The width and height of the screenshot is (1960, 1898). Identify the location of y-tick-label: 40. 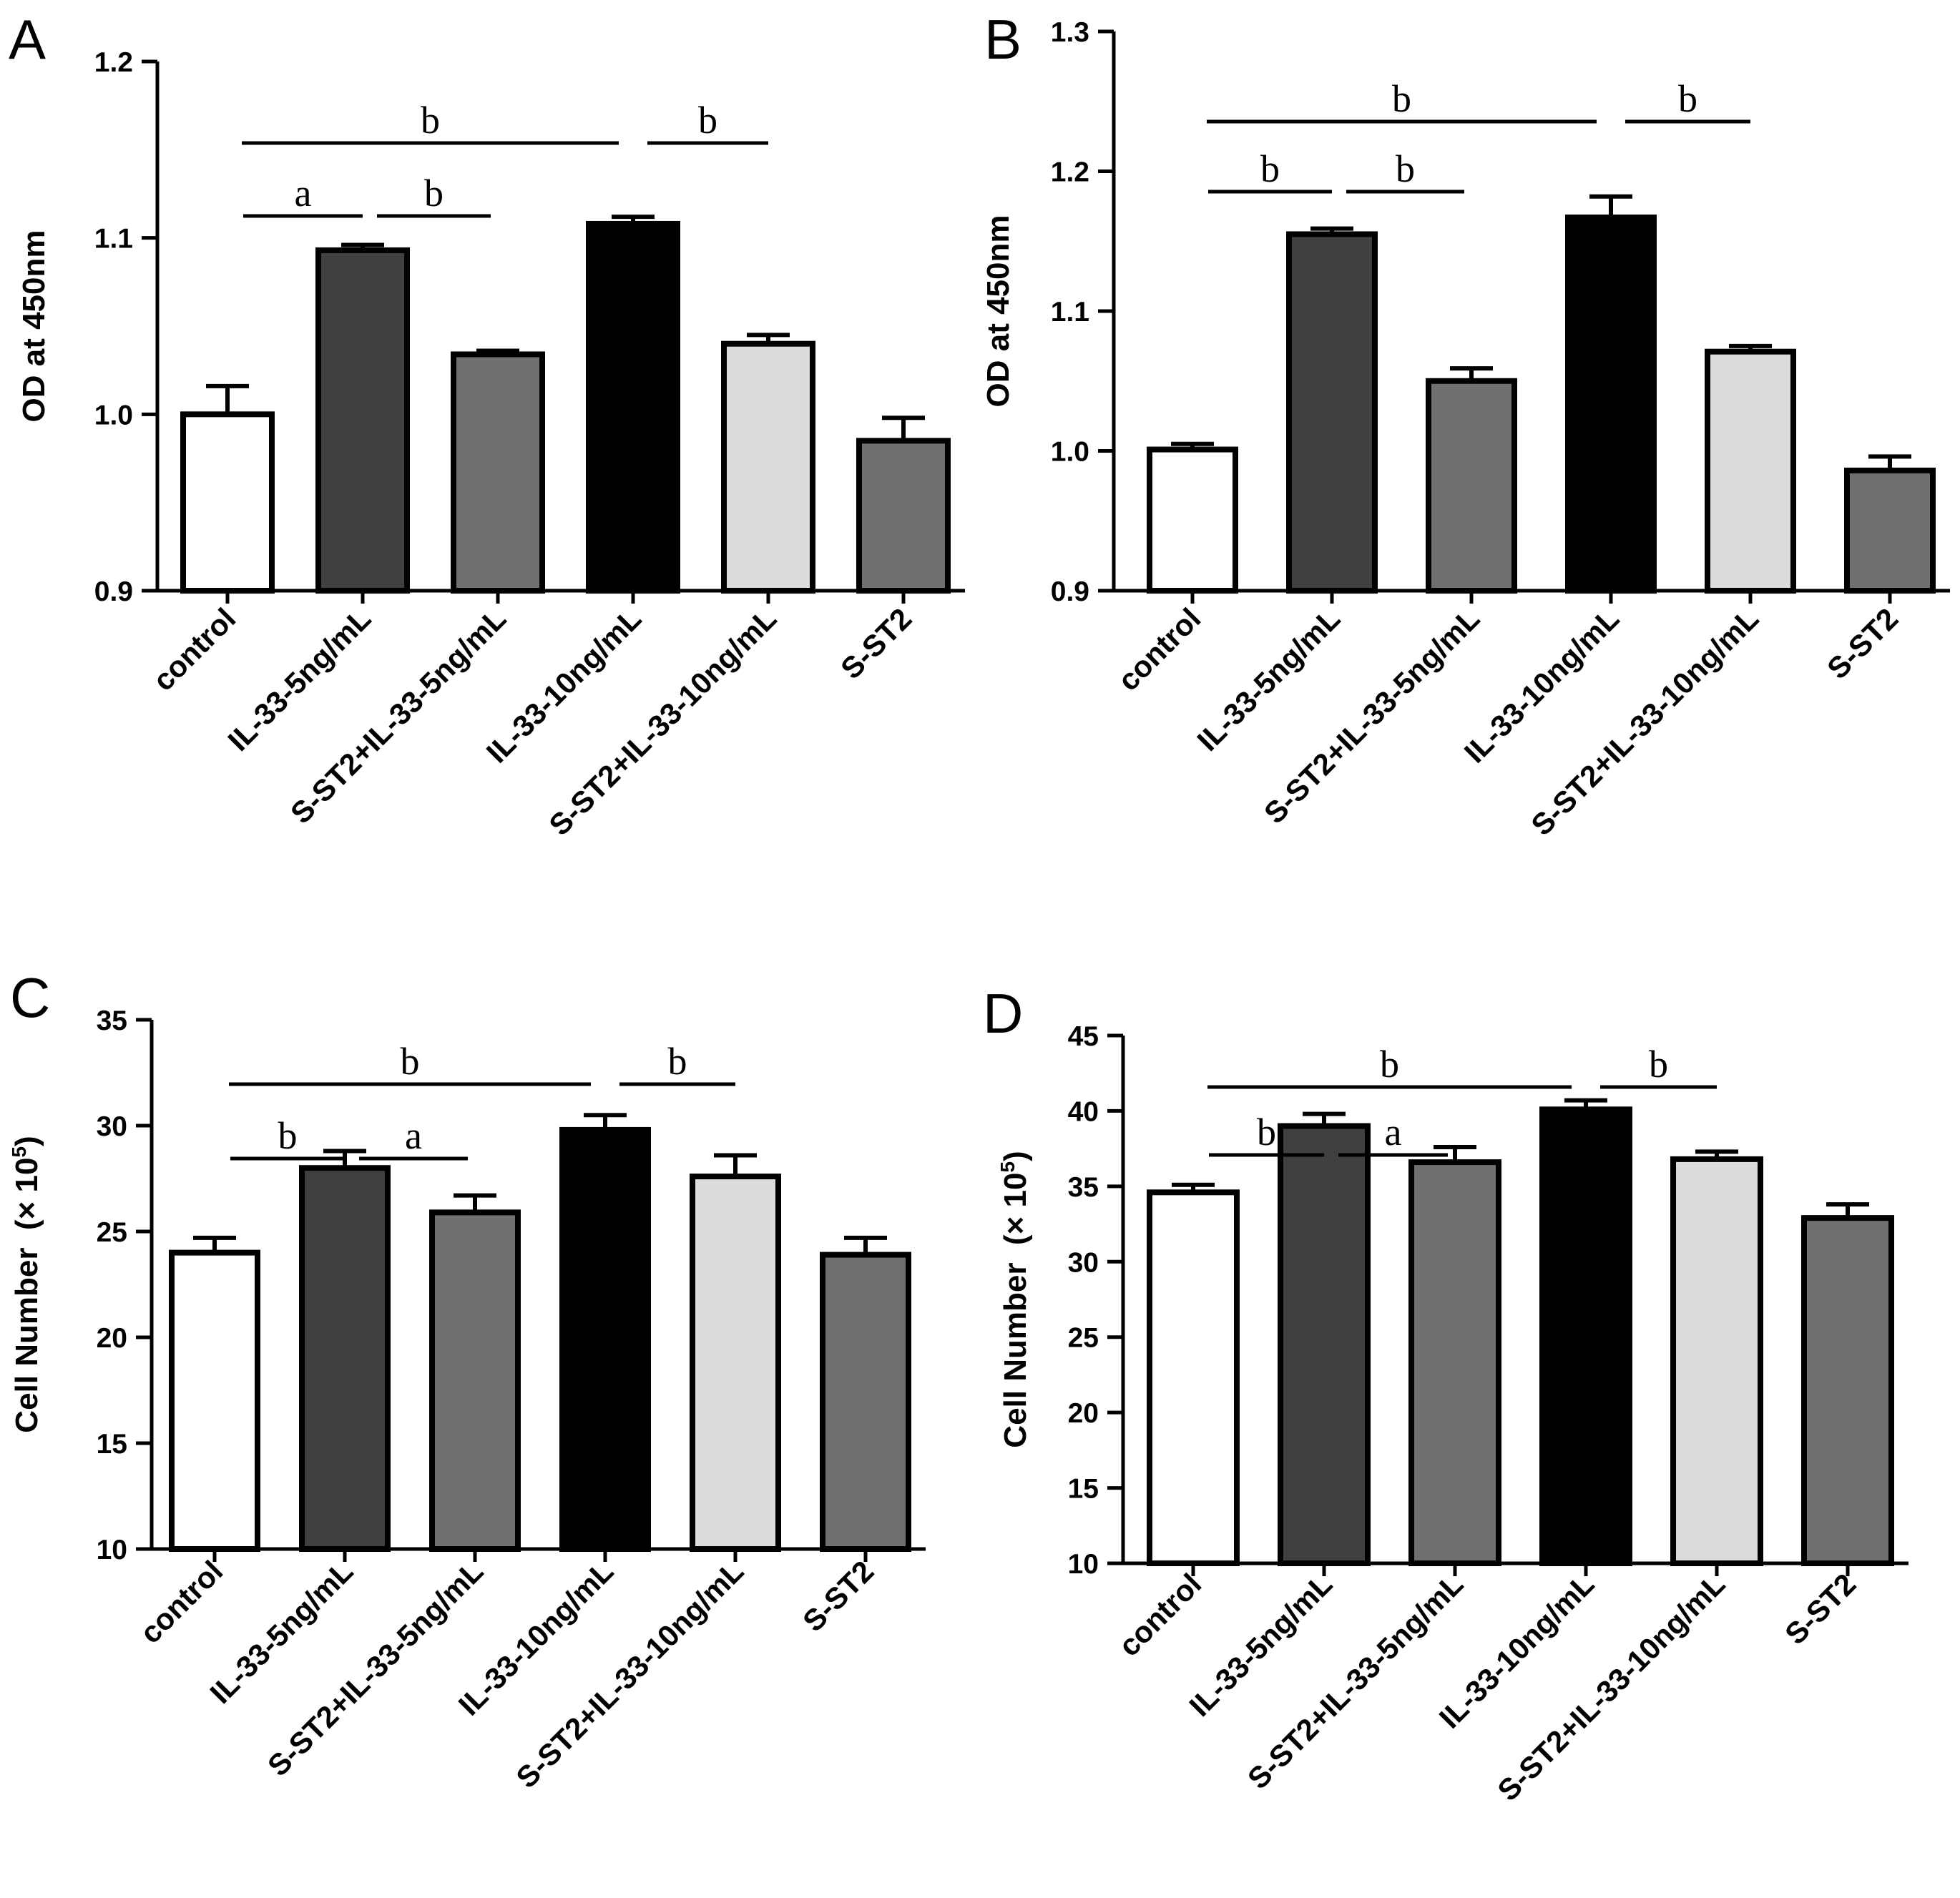
(1083, 1112).